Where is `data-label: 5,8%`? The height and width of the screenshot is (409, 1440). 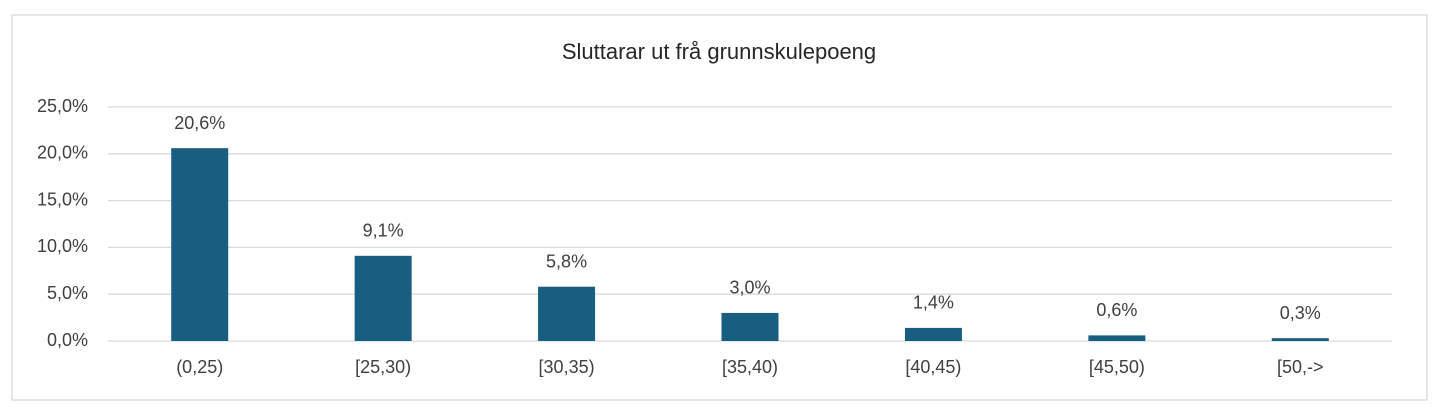
data-label: 5,8% is located at coordinates (566, 261).